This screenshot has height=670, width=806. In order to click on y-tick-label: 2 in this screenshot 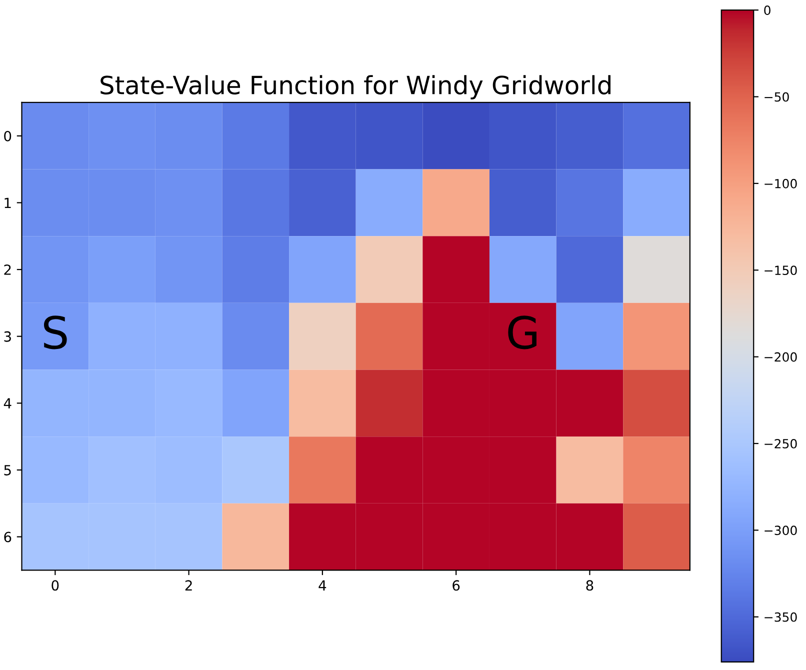, I will do `click(7, 269)`.